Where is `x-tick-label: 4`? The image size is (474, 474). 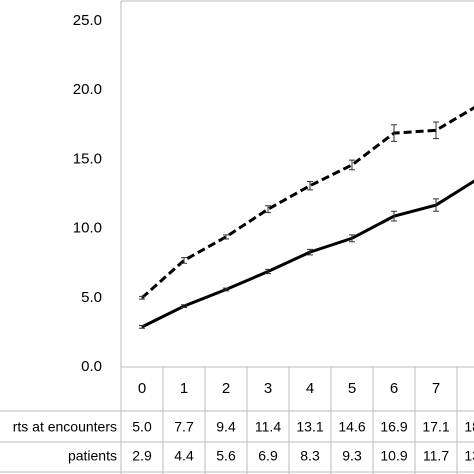 x-tick-label: 4 is located at coordinates (310, 388).